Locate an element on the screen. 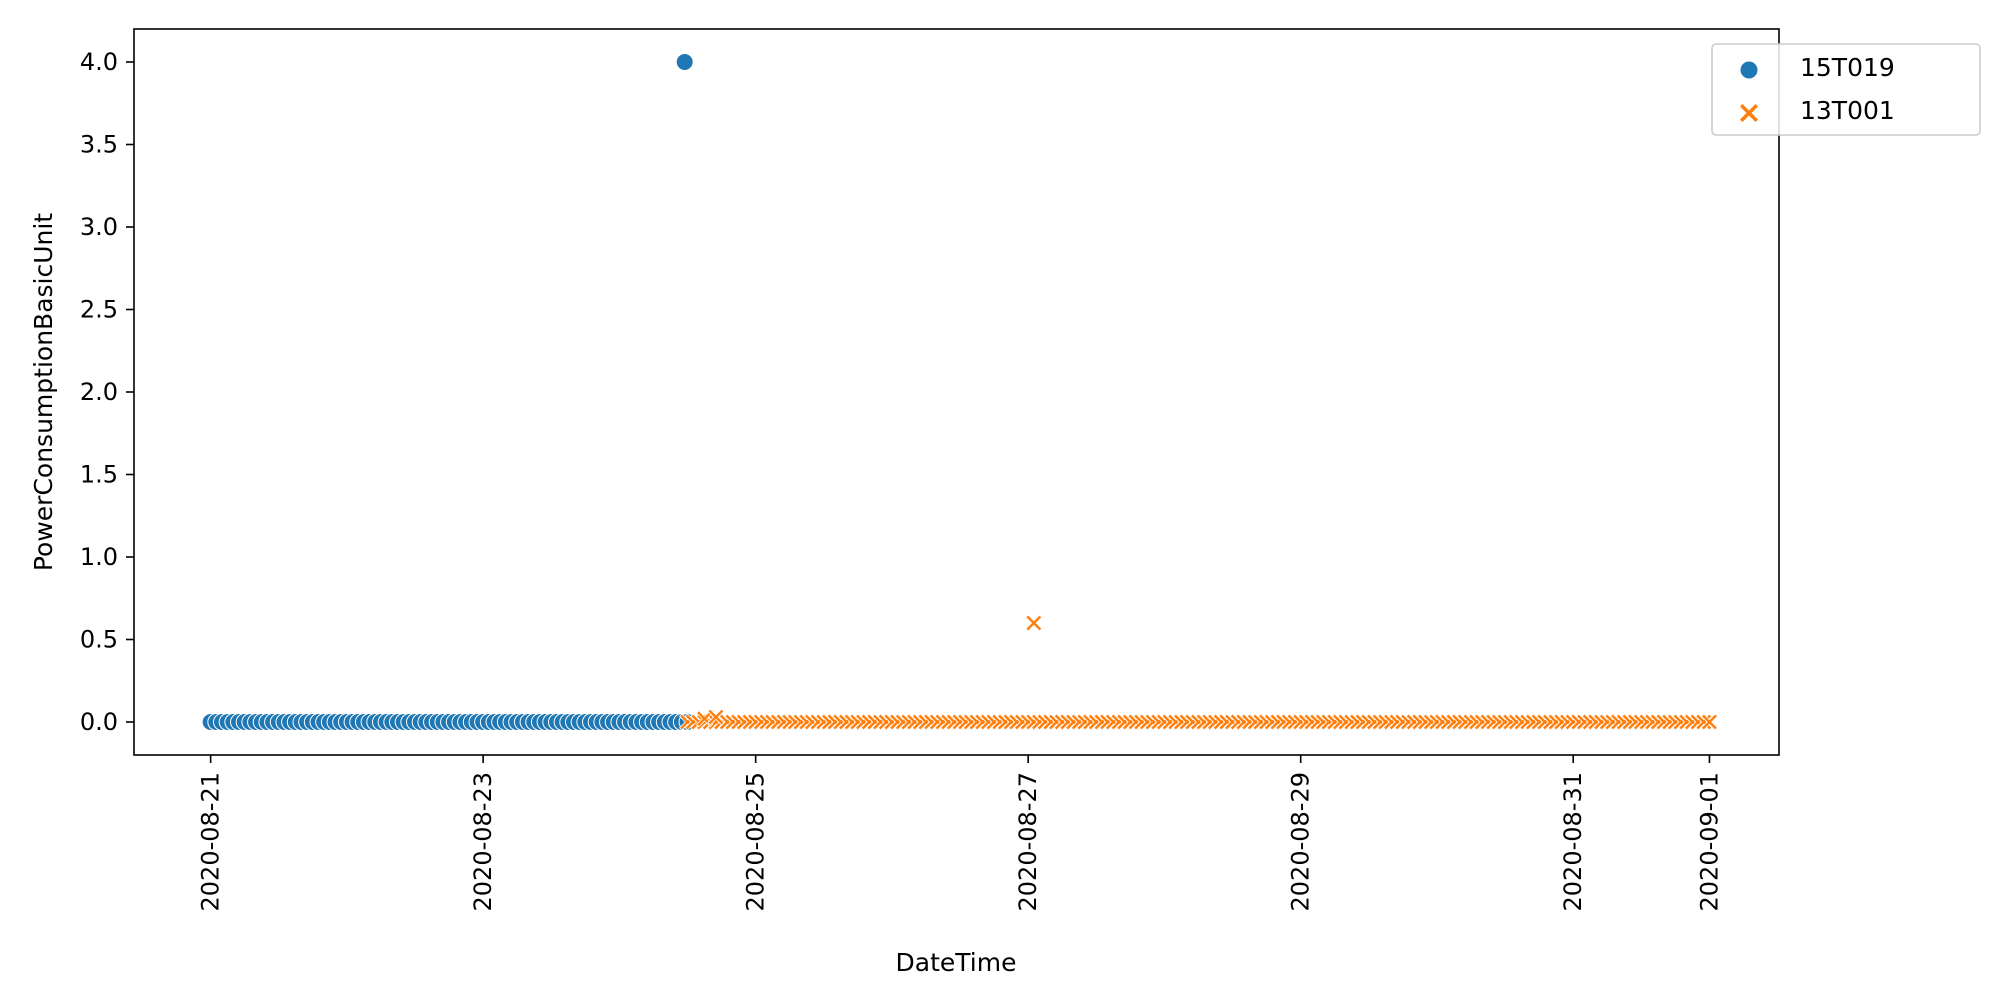 The width and height of the screenshot is (2000, 1000). legend-frame is located at coordinates (1846, 89).